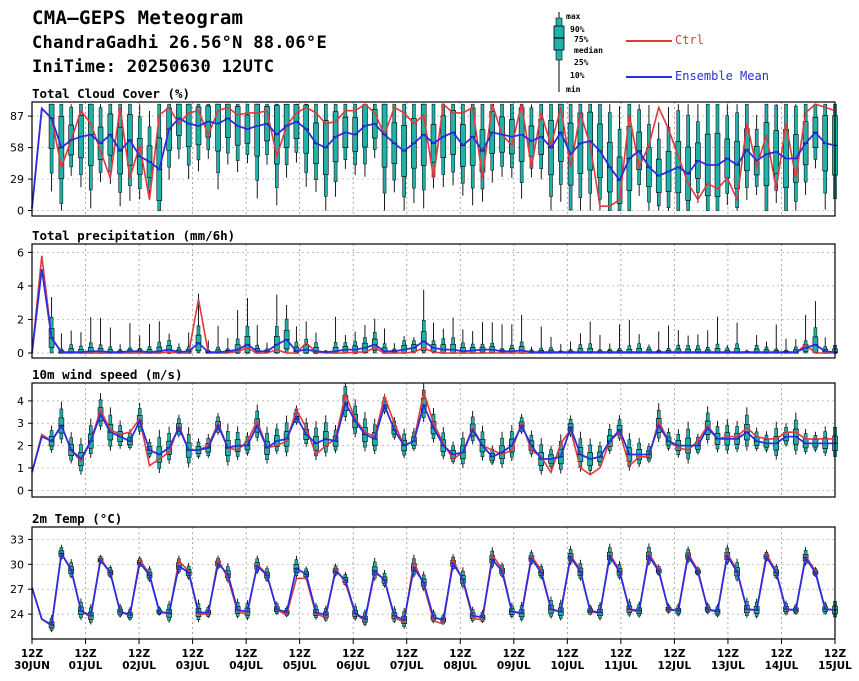 Image resolution: width=859 pixels, height=681 pixels. I want to click on mean-series-line, so click(433, 157).